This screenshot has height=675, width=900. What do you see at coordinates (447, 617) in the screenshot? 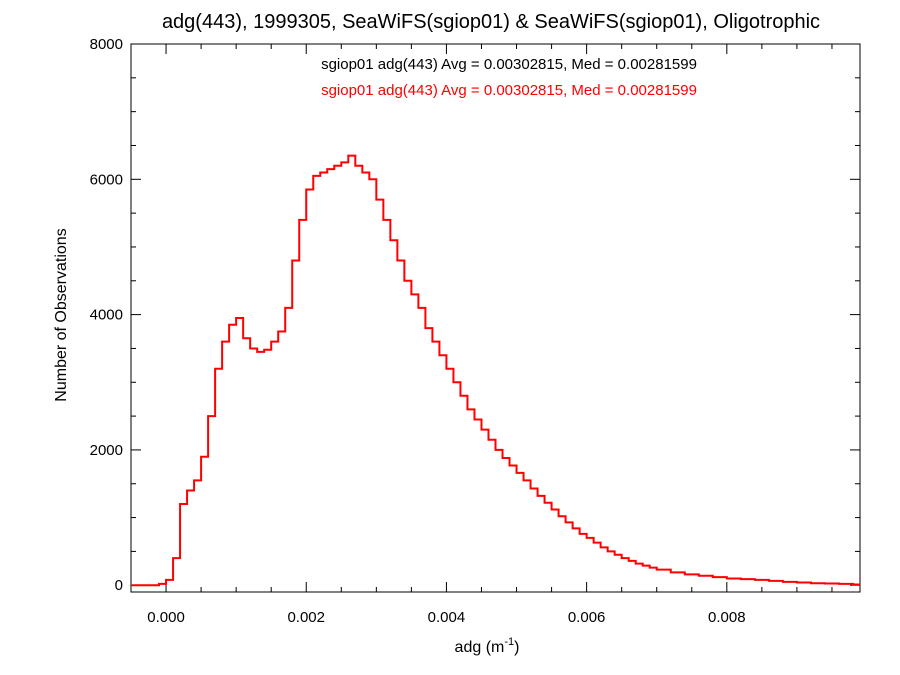
I see `x-tick-label: 0.004` at bounding box center [447, 617].